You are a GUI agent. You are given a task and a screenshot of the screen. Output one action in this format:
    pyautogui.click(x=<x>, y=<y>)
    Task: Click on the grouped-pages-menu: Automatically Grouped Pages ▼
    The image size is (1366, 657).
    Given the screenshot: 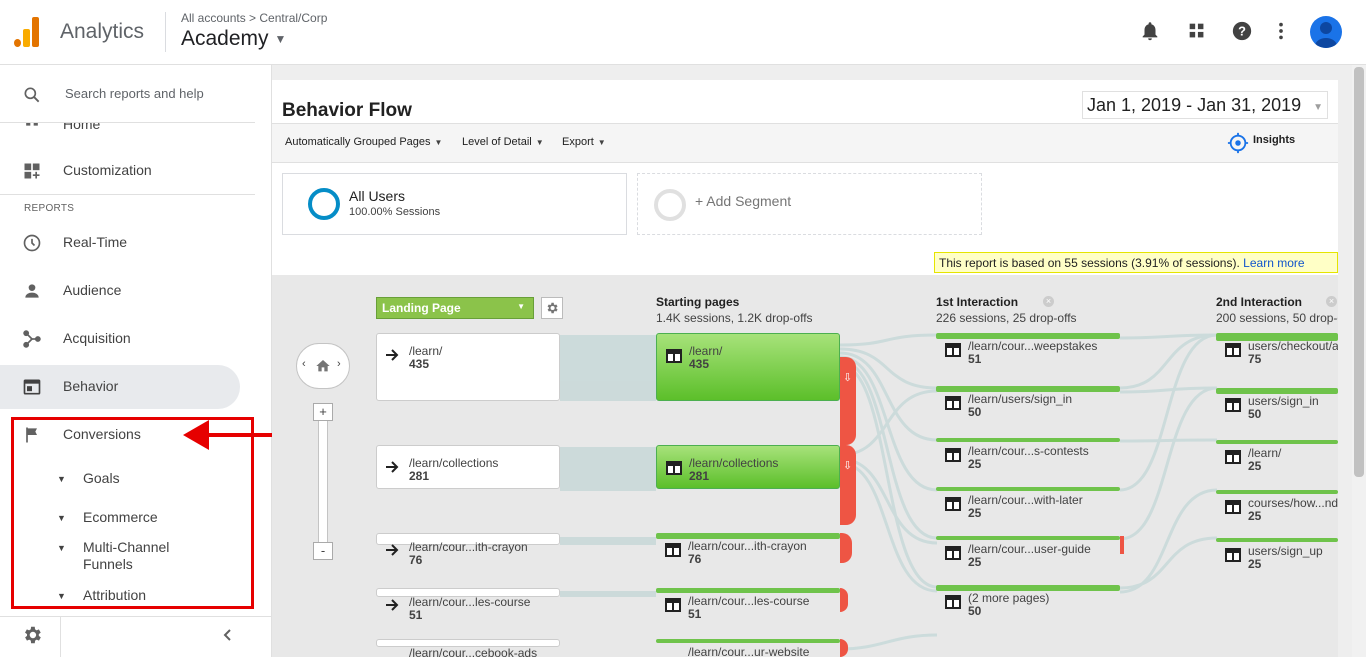 What is the action you would take?
    pyautogui.click(x=363, y=142)
    